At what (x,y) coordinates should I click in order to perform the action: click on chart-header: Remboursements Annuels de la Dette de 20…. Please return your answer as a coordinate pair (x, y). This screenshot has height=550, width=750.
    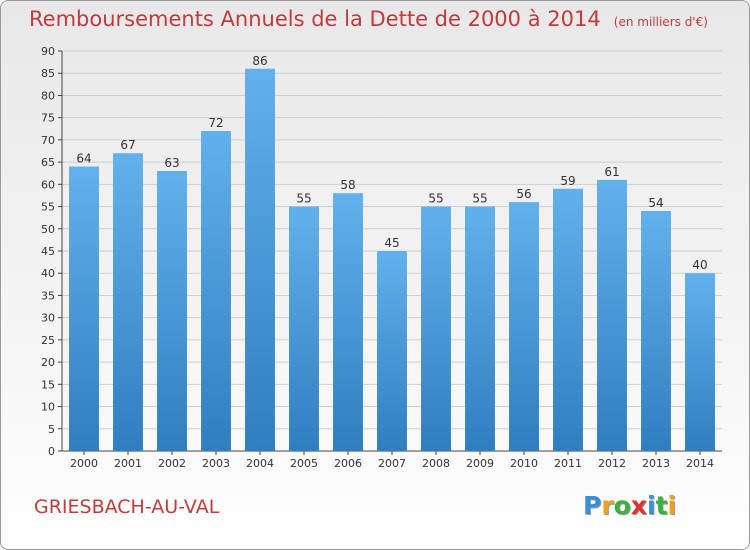
    Looking at the image, I should click on (368, 19).